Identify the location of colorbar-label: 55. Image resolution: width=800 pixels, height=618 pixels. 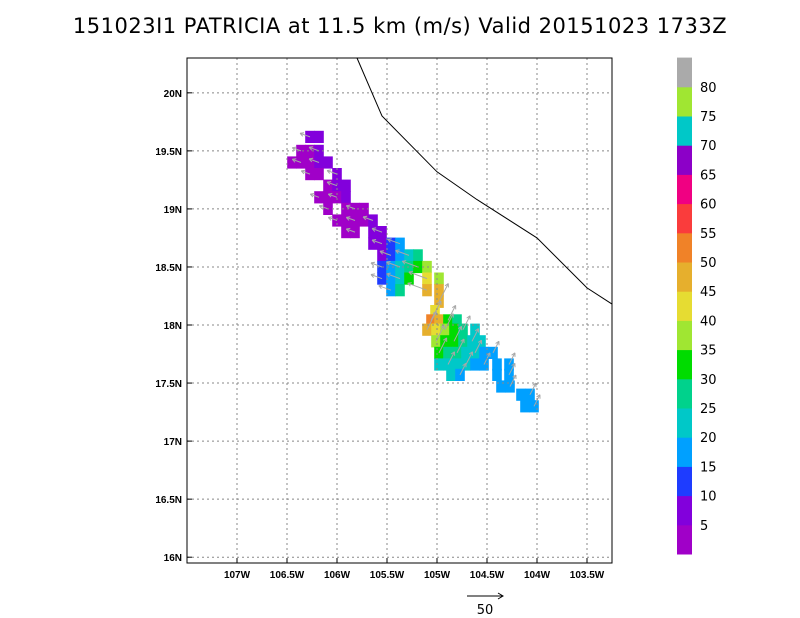
(708, 234).